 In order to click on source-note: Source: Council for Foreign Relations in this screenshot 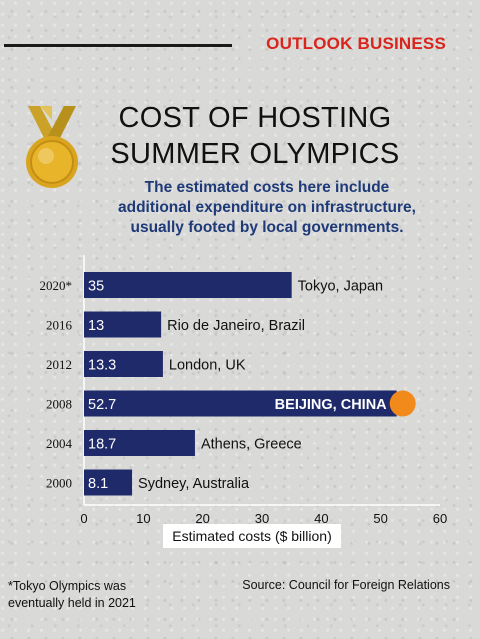, I will do `click(346, 585)`.